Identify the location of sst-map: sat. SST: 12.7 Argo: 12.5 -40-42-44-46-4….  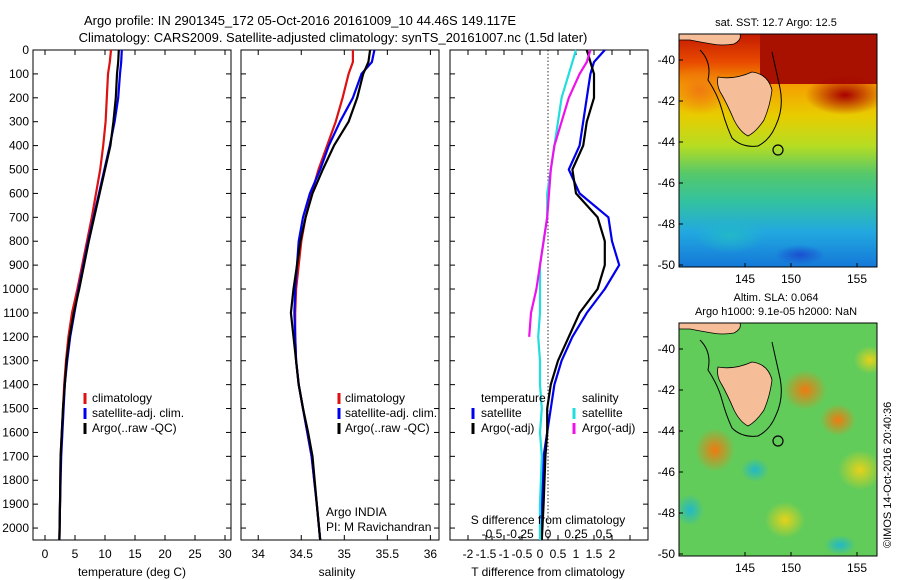
(768, 151).